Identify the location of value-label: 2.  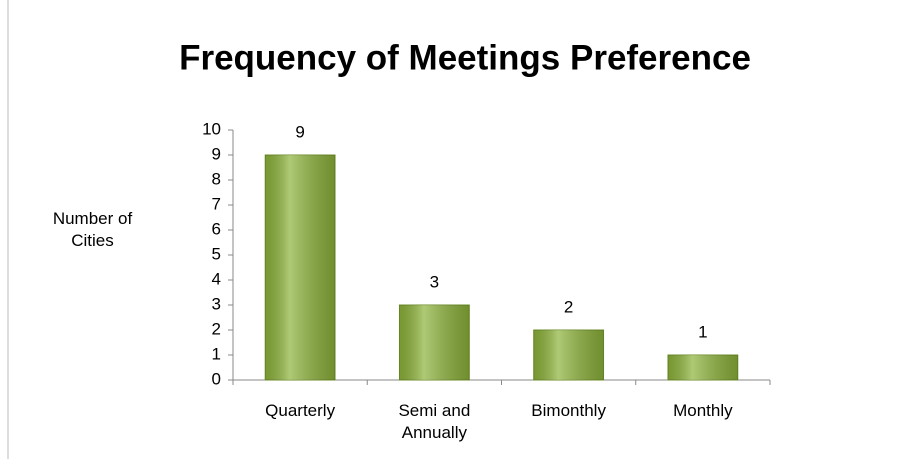
(568, 306).